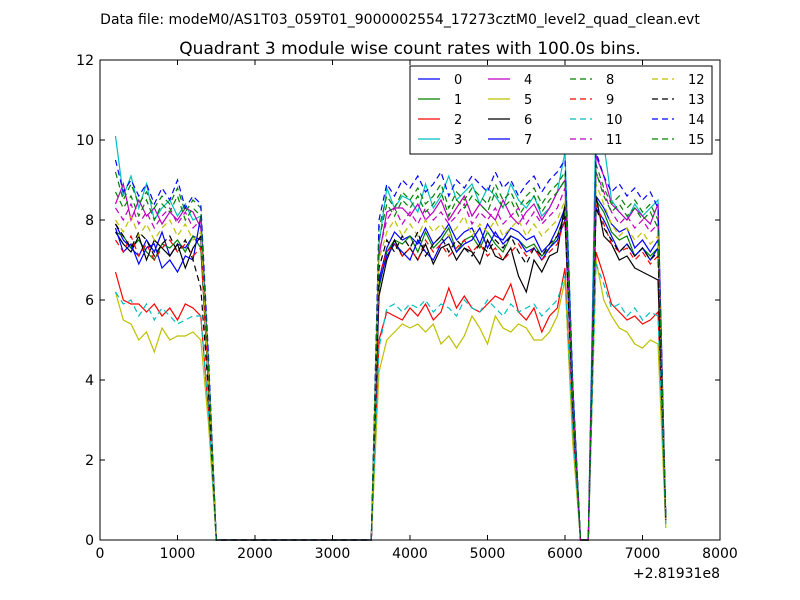  I want to click on y-tick-label: 12, so click(85, 61).